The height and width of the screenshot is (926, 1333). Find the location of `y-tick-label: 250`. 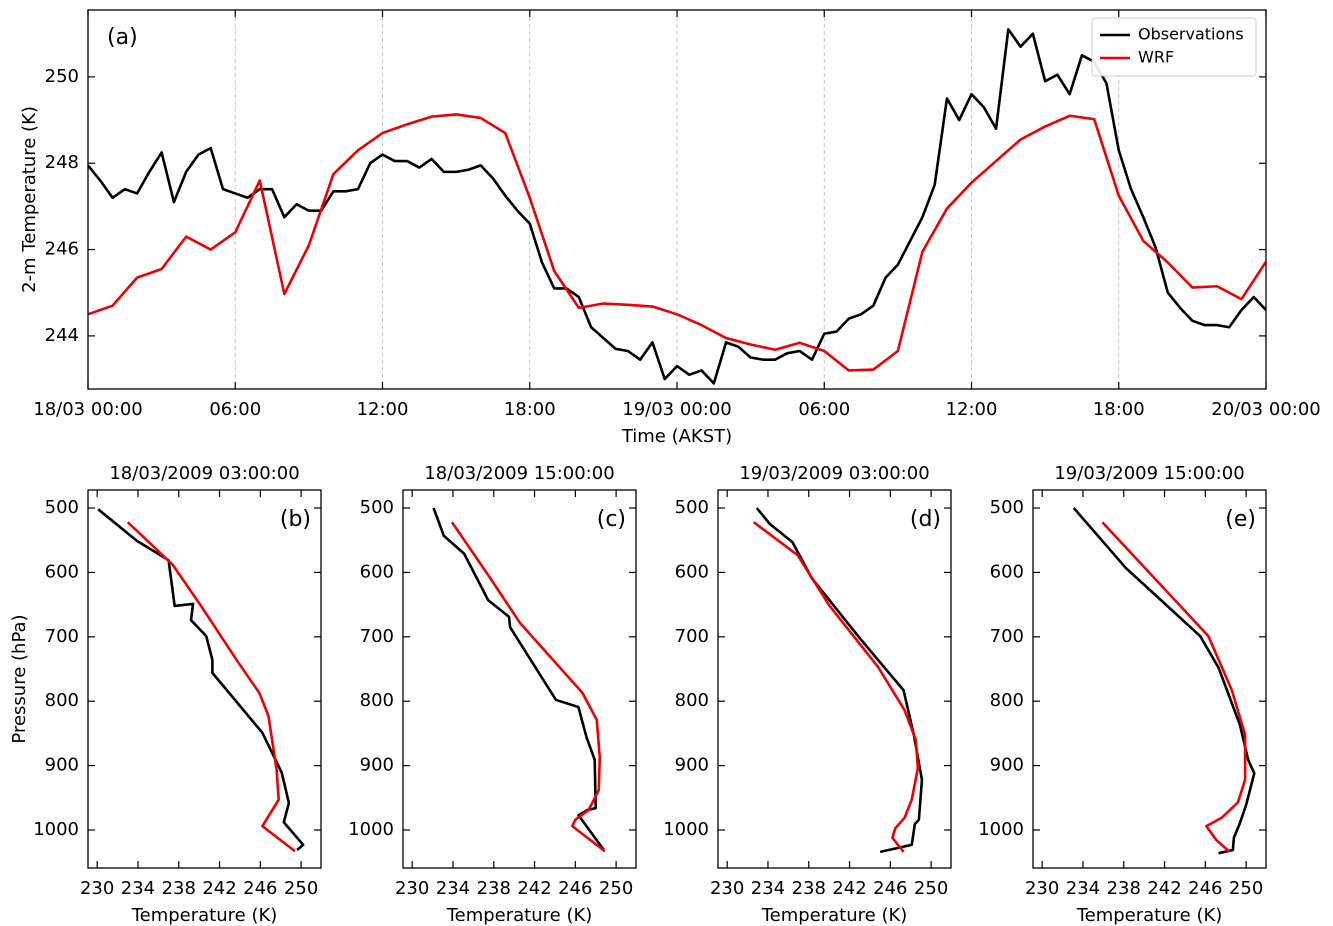

y-tick-label: 250 is located at coordinates (62, 76).